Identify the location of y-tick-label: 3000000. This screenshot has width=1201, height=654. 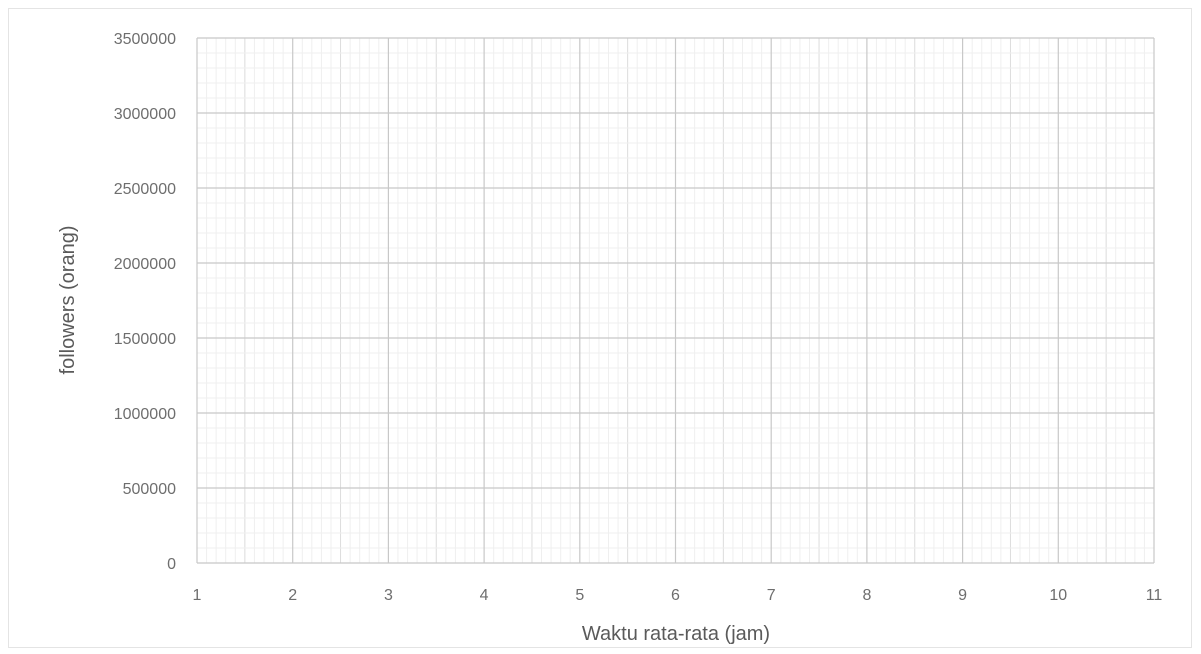
(145, 114).